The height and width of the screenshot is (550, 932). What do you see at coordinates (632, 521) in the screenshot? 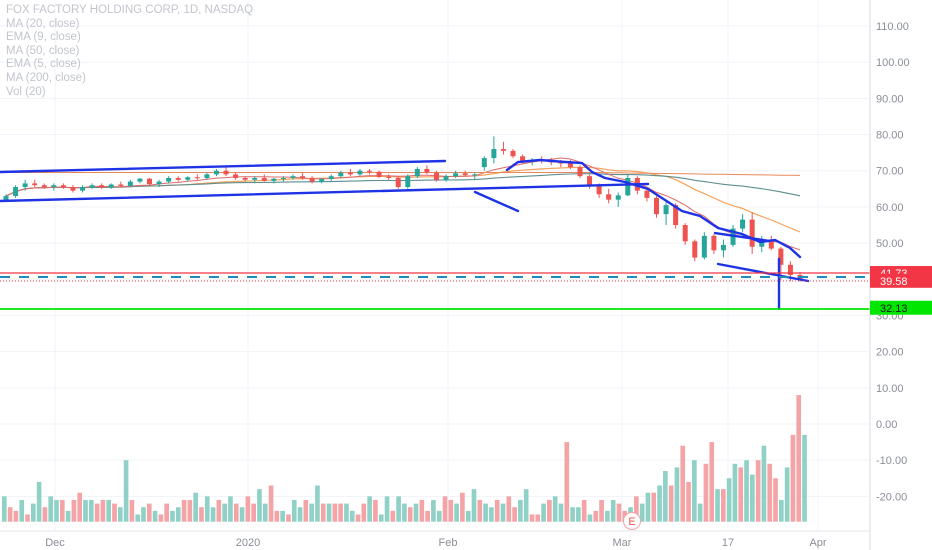
I see `earnings-marker: E` at bounding box center [632, 521].